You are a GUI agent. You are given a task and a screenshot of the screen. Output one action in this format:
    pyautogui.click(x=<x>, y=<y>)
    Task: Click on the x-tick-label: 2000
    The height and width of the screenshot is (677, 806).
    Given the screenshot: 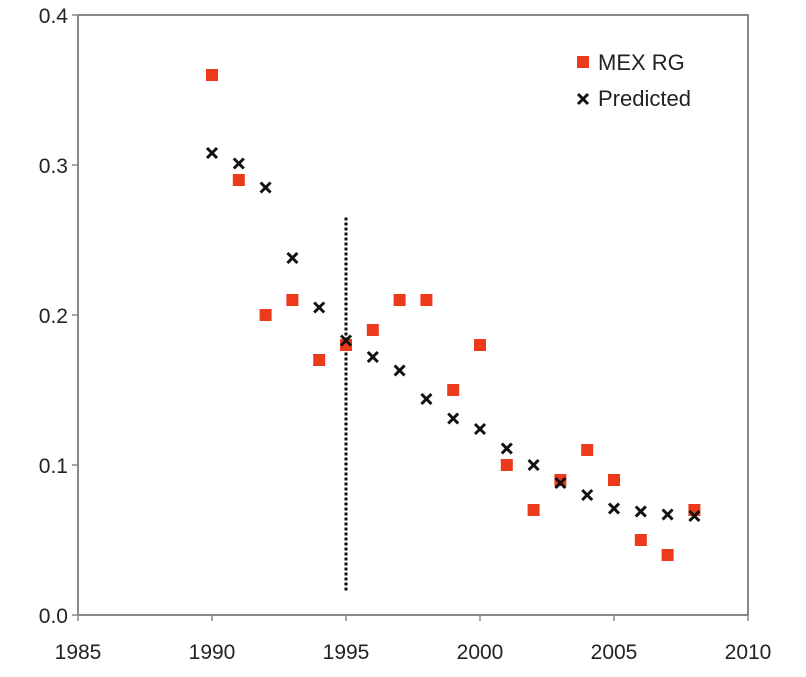 What is the action you would take?
    pyautogui.click(x=480, y=652)
    